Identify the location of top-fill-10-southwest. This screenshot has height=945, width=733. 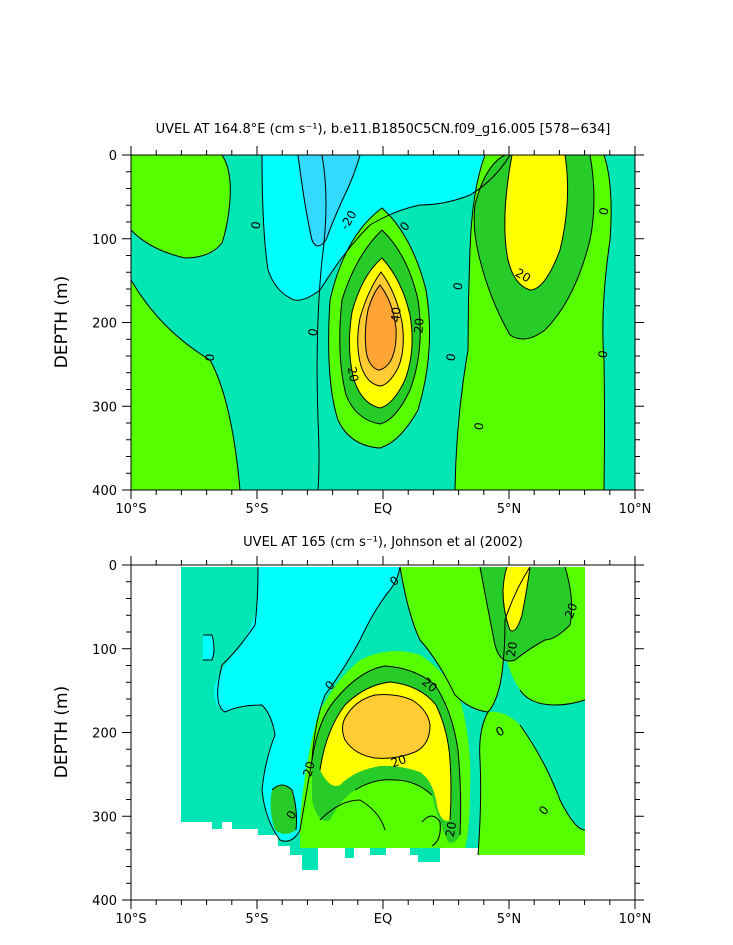
(185, 385).